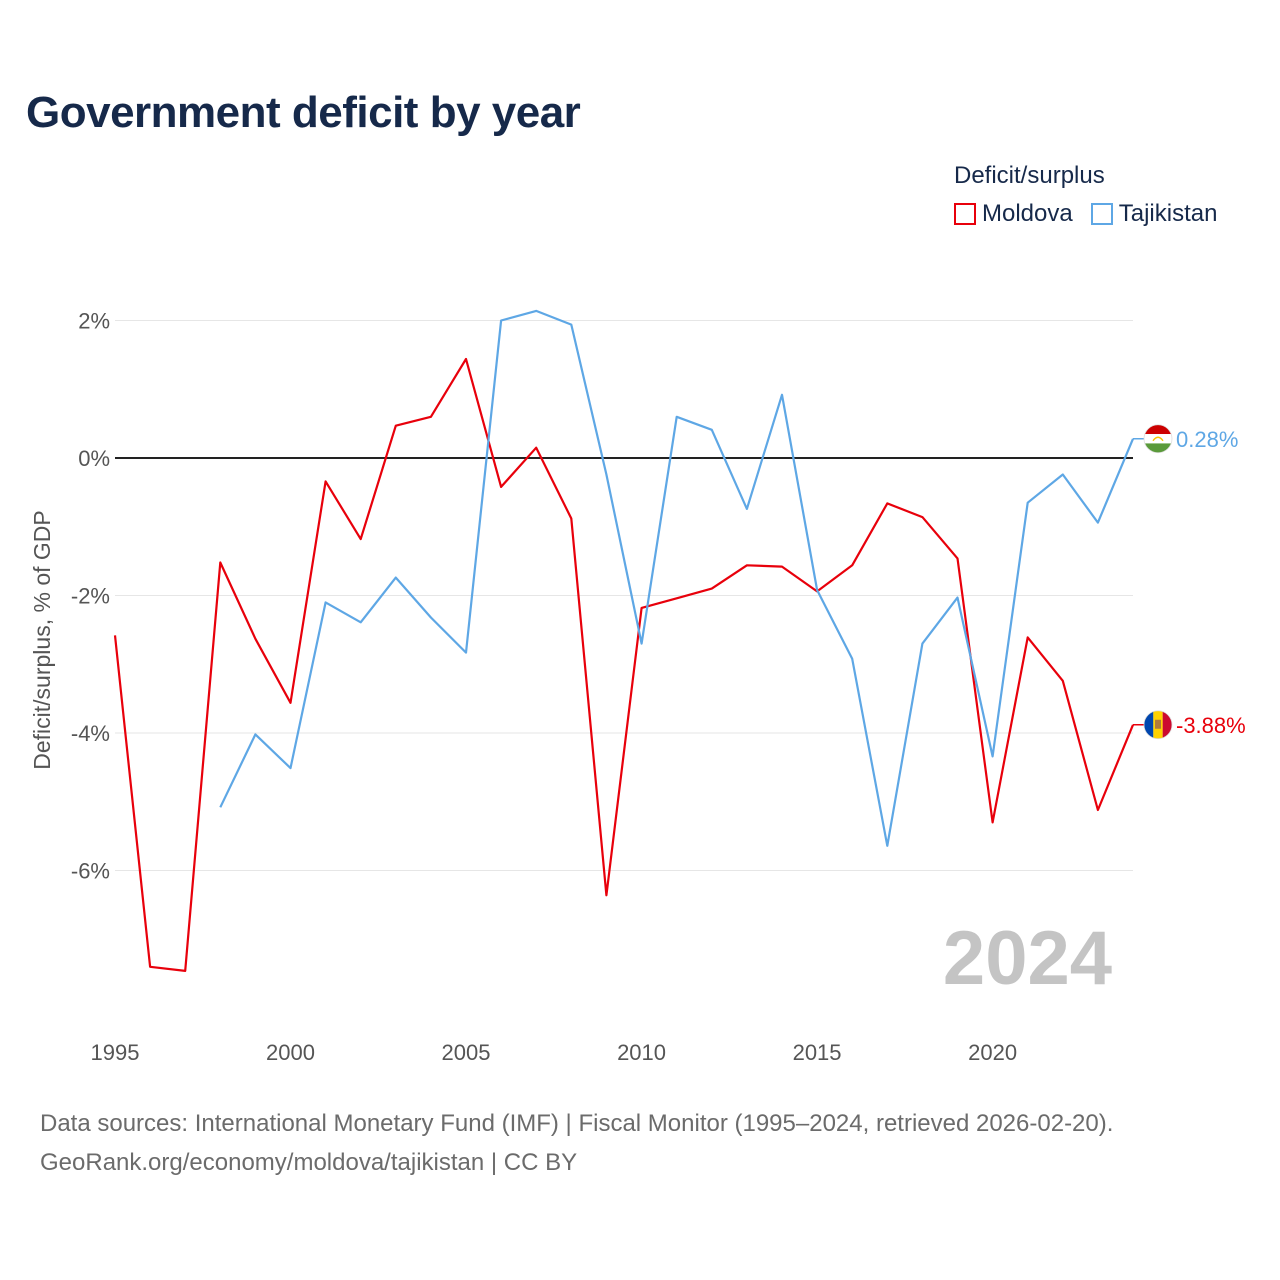 Image resolution: width=1280 pixels, height=1280 pixels. I want to click on y-tick-label: -2%, so click(90, 596).